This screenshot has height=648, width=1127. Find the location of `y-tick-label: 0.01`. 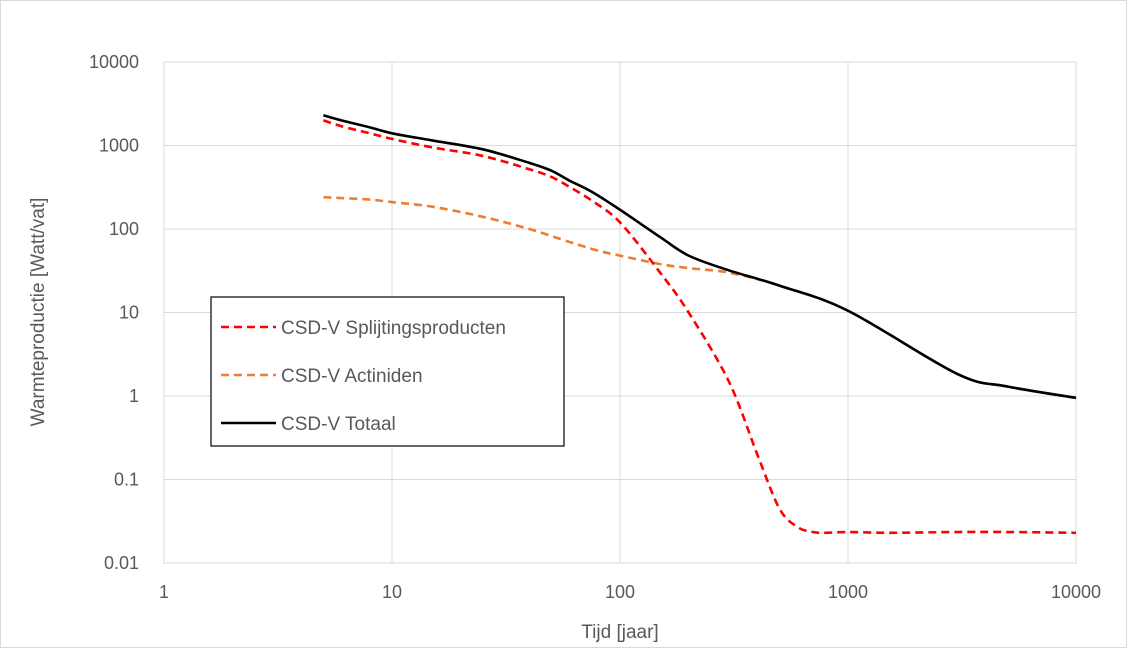

y-tick-label: 0.01 is located at coordinates (121, 563).